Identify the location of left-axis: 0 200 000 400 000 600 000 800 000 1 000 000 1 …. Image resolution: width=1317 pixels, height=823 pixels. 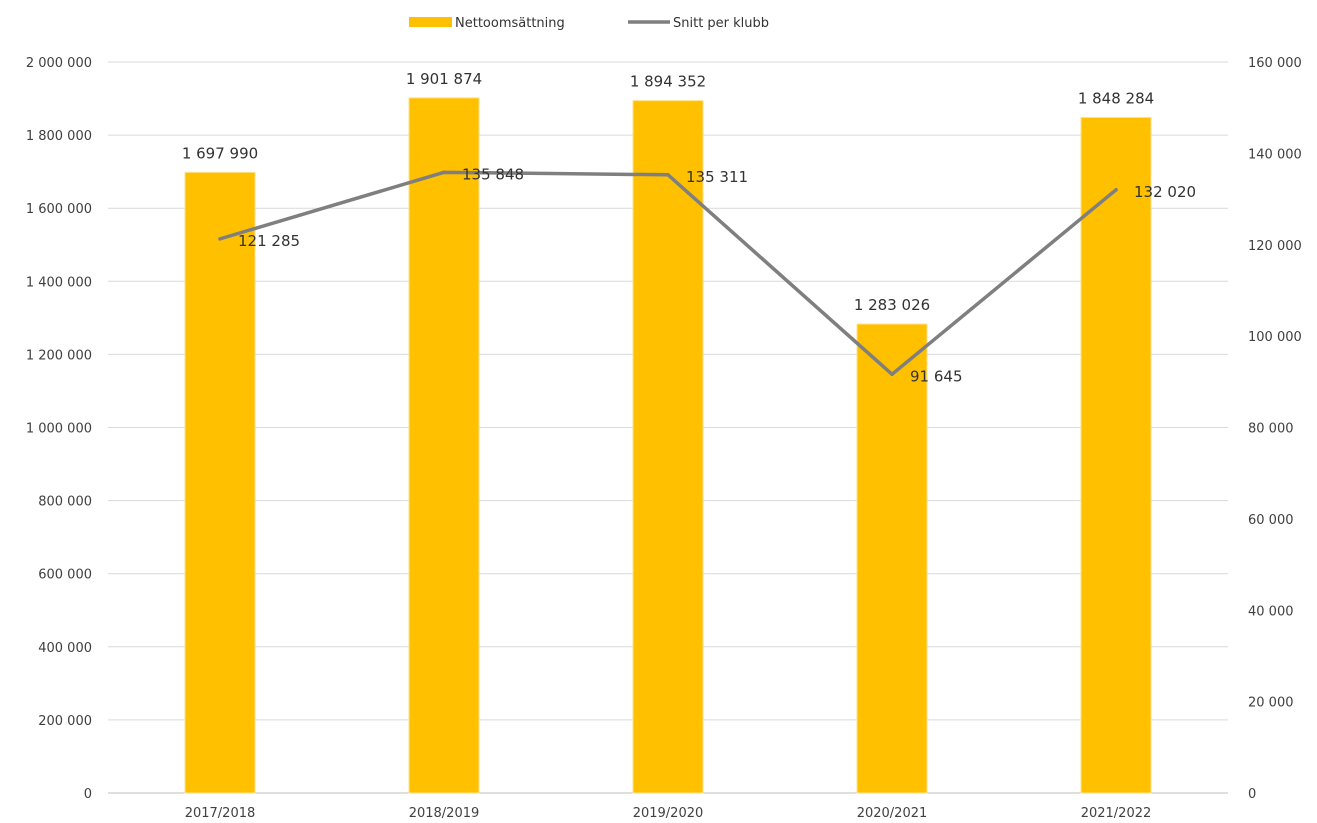
(59, 429).